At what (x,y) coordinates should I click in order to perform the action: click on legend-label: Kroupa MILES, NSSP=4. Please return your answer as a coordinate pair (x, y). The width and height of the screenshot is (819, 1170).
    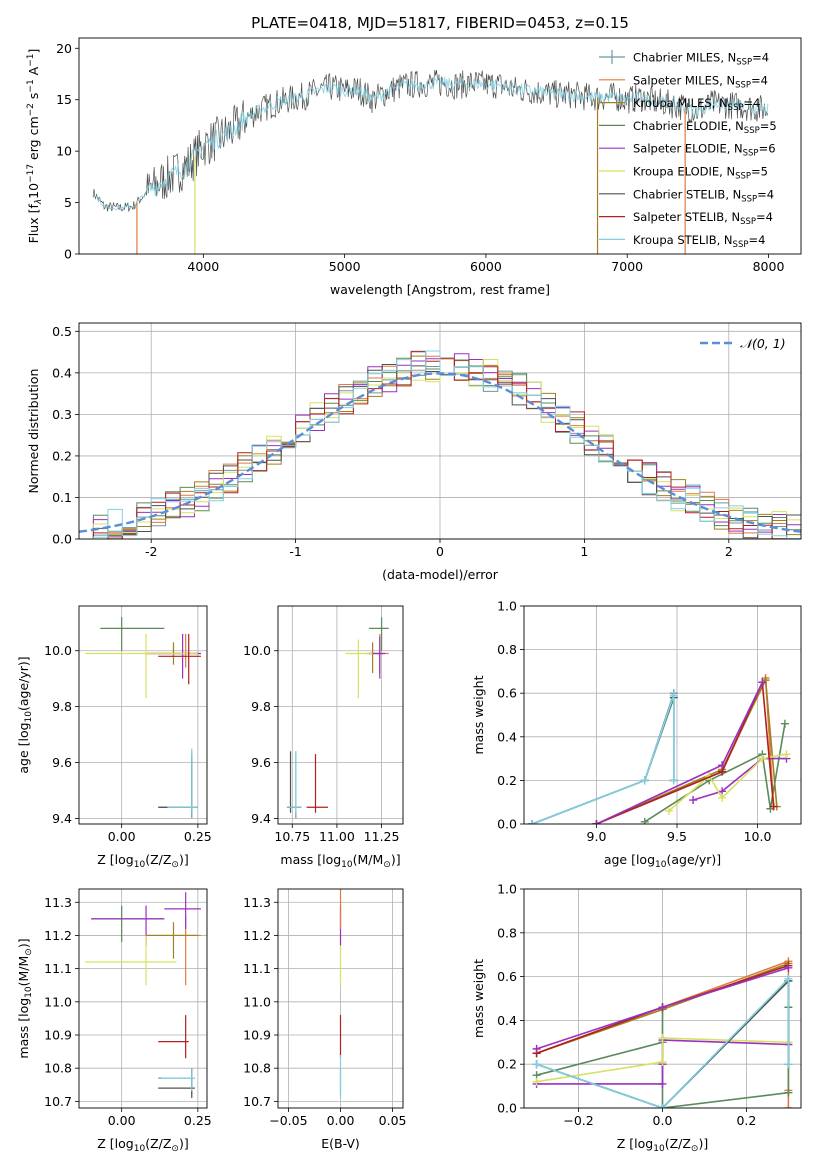
    Looking at the image, I should click on (696, 104).